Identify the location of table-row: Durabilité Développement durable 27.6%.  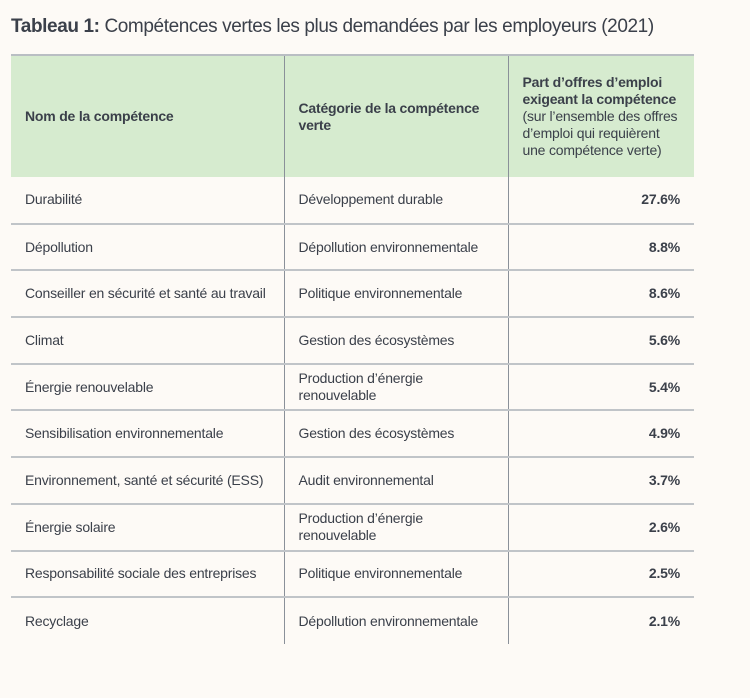
(352, 200).